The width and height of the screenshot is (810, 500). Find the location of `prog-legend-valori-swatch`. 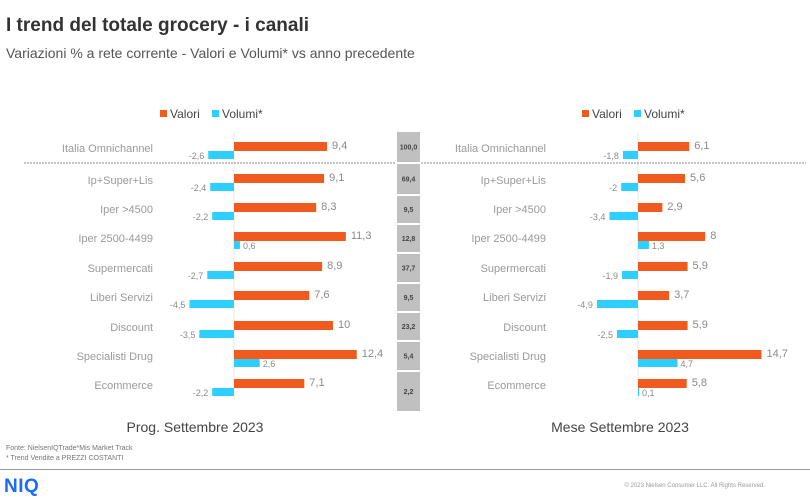

prog-legend-valori-swatch is located at coordinates (163, 113).